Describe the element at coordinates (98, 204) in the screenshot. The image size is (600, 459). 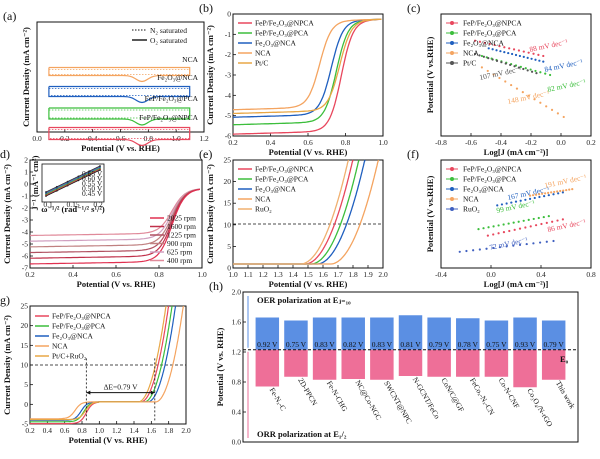
I see `inset-x-tick-d: 0.2` at that location.